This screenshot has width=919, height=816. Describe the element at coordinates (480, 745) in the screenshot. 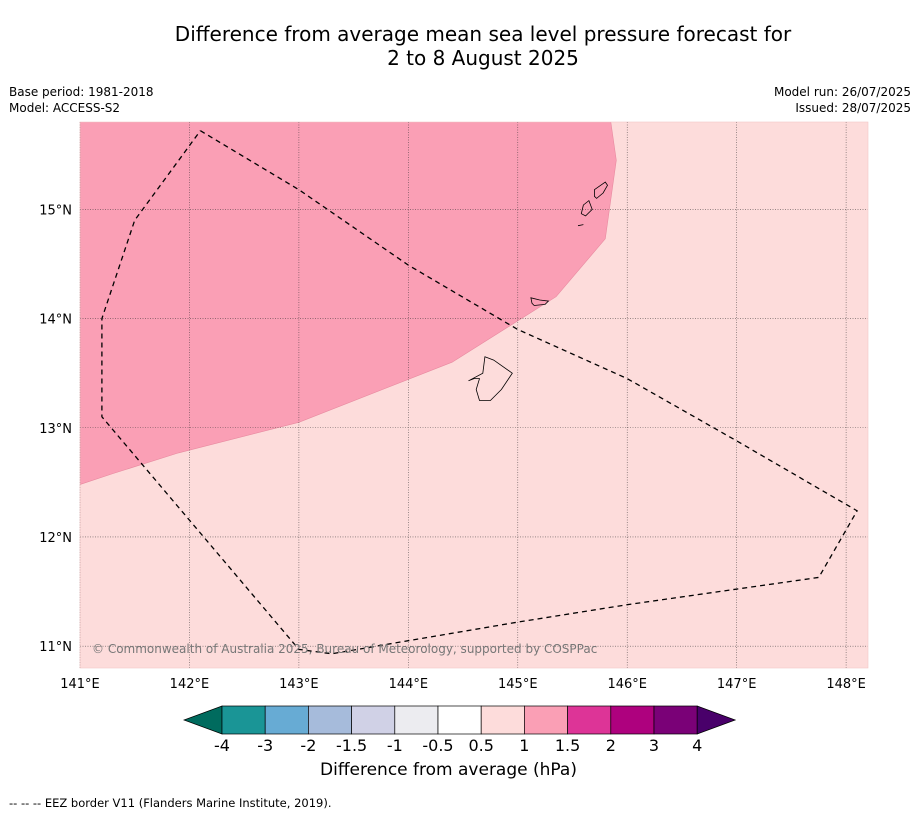

I see `colorbar-tick-label: 0.5` at that location.